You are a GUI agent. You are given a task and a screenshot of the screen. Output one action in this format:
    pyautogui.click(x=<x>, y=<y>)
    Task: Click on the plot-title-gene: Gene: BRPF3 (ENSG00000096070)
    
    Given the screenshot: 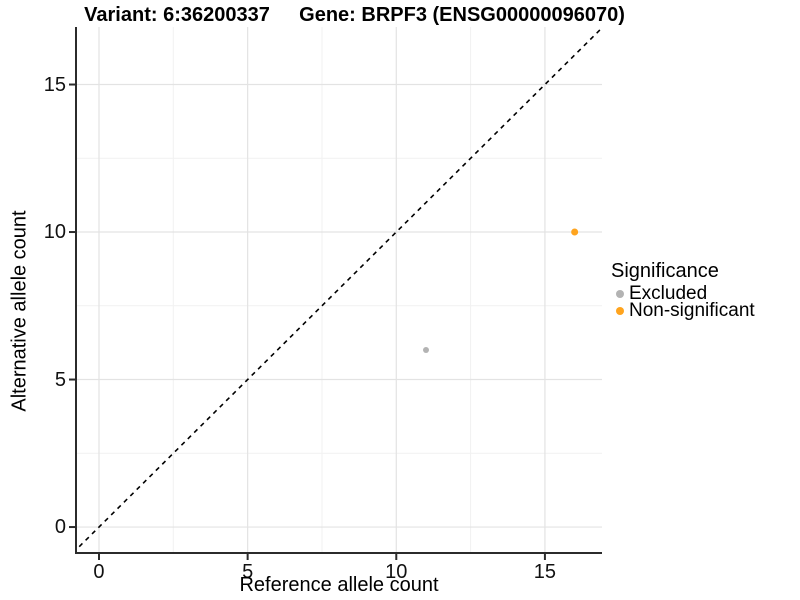 What is the action you would take?
    pyautogui.click(x=462, y=15)
    